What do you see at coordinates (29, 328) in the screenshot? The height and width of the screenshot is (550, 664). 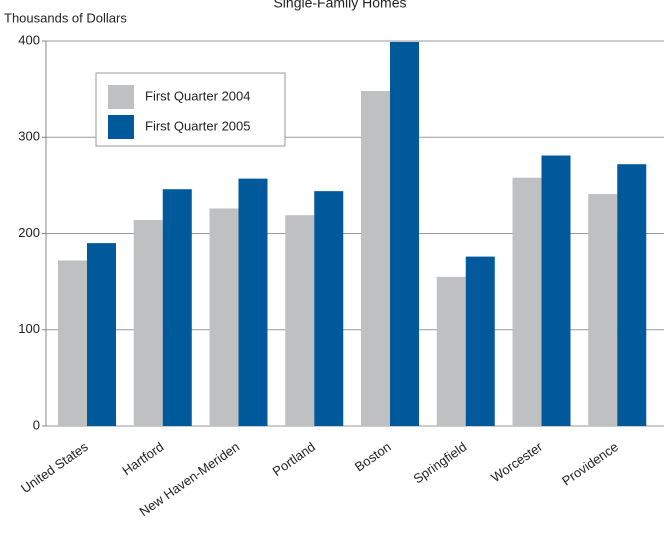 I see `y-tick-label: 100` at bounding box center [29, 328].